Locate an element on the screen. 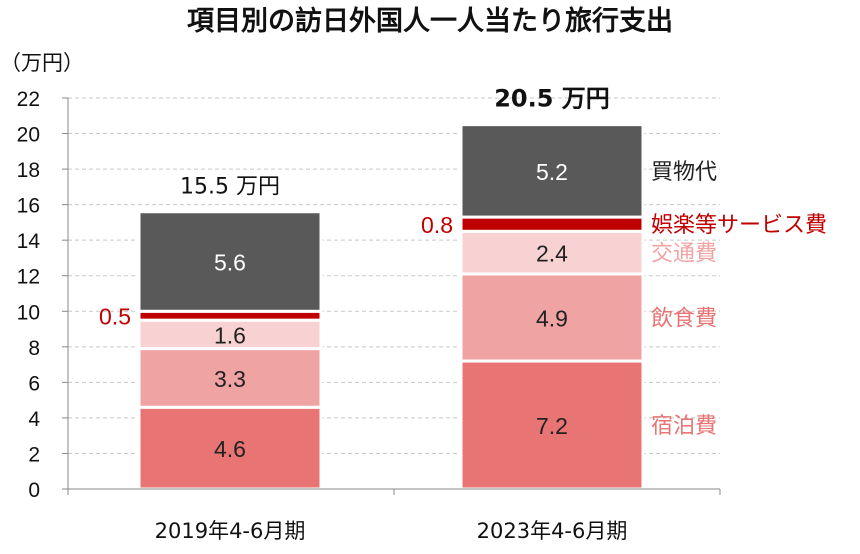  legend-entry: 交通費 is located at coordinates (684, 254).